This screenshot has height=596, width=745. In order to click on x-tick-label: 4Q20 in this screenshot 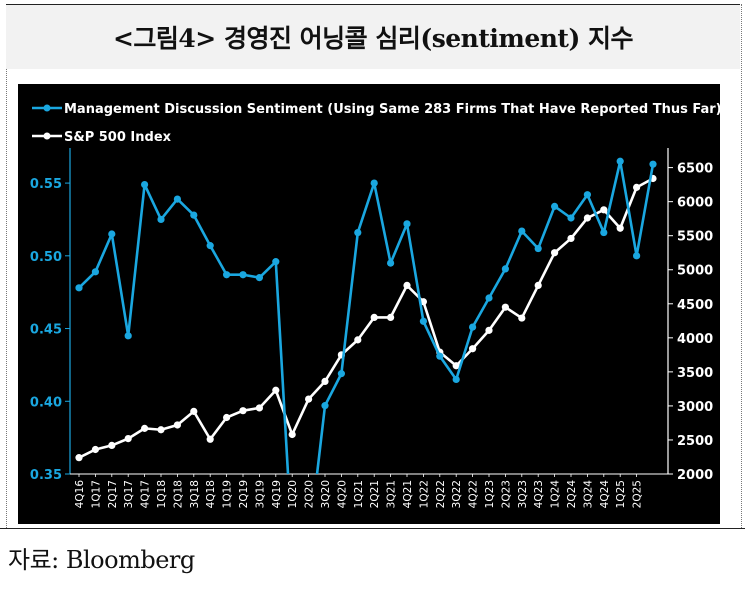, I will do `click(342, 494)`.